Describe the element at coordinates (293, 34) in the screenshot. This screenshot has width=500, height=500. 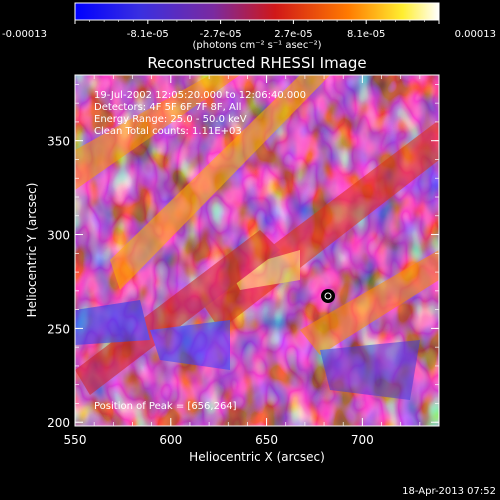
I see `colorbar-tick-label: 2.7e-05` at that location.